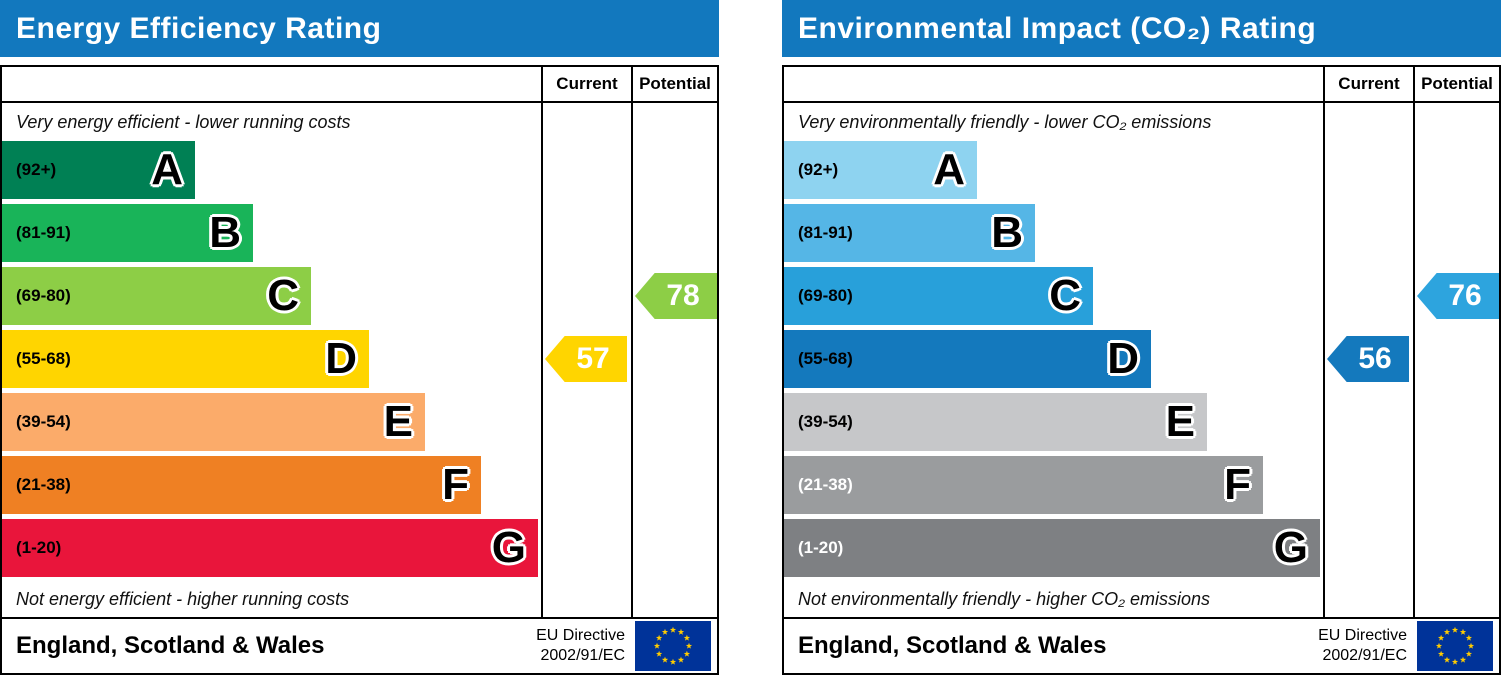 This screenshot has width=1501, height=675. I want to click on current-arrow-track: 56, so click(1369, 360).